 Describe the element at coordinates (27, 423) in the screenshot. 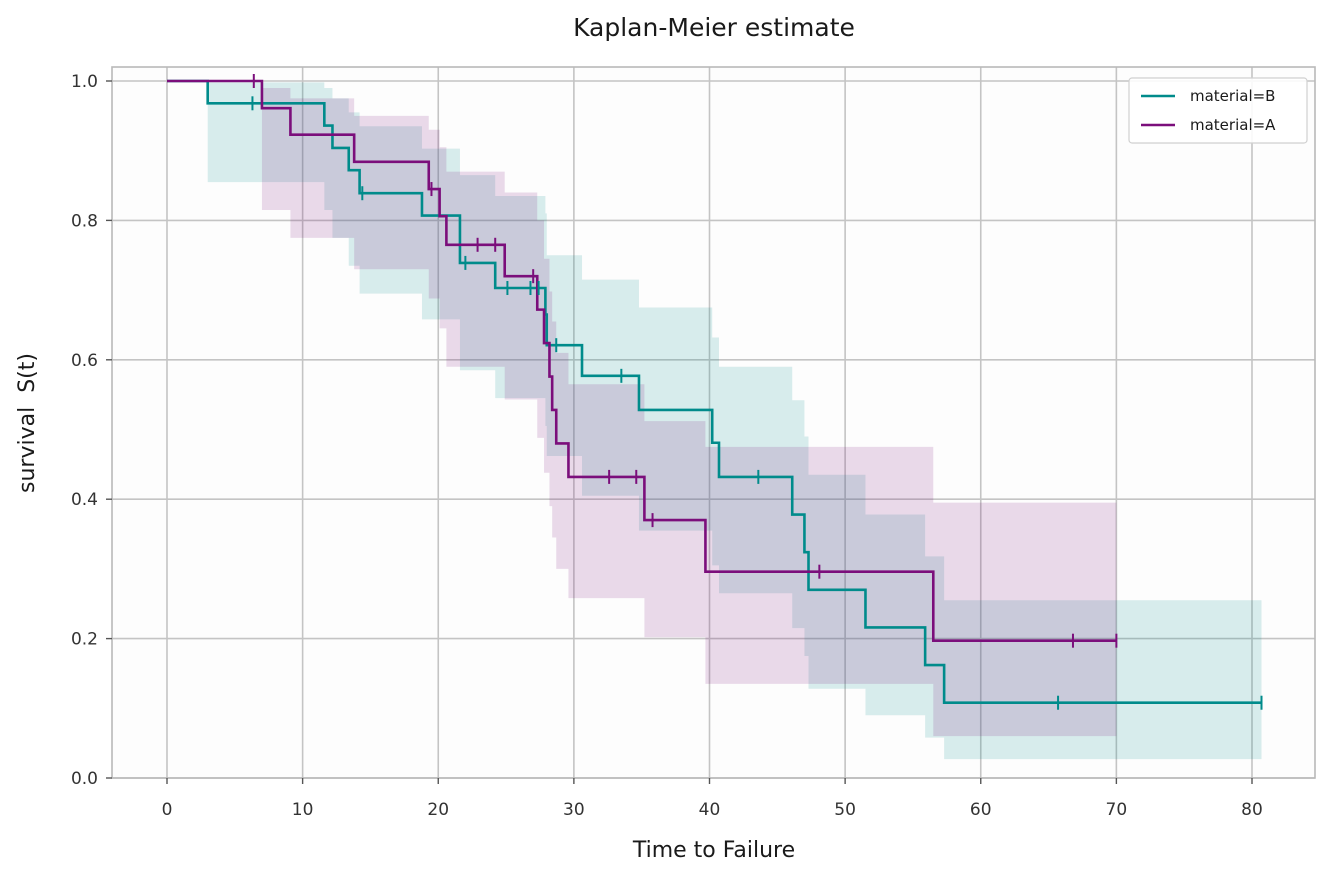

I see `y-axis-label: survival S(t)` at that location.